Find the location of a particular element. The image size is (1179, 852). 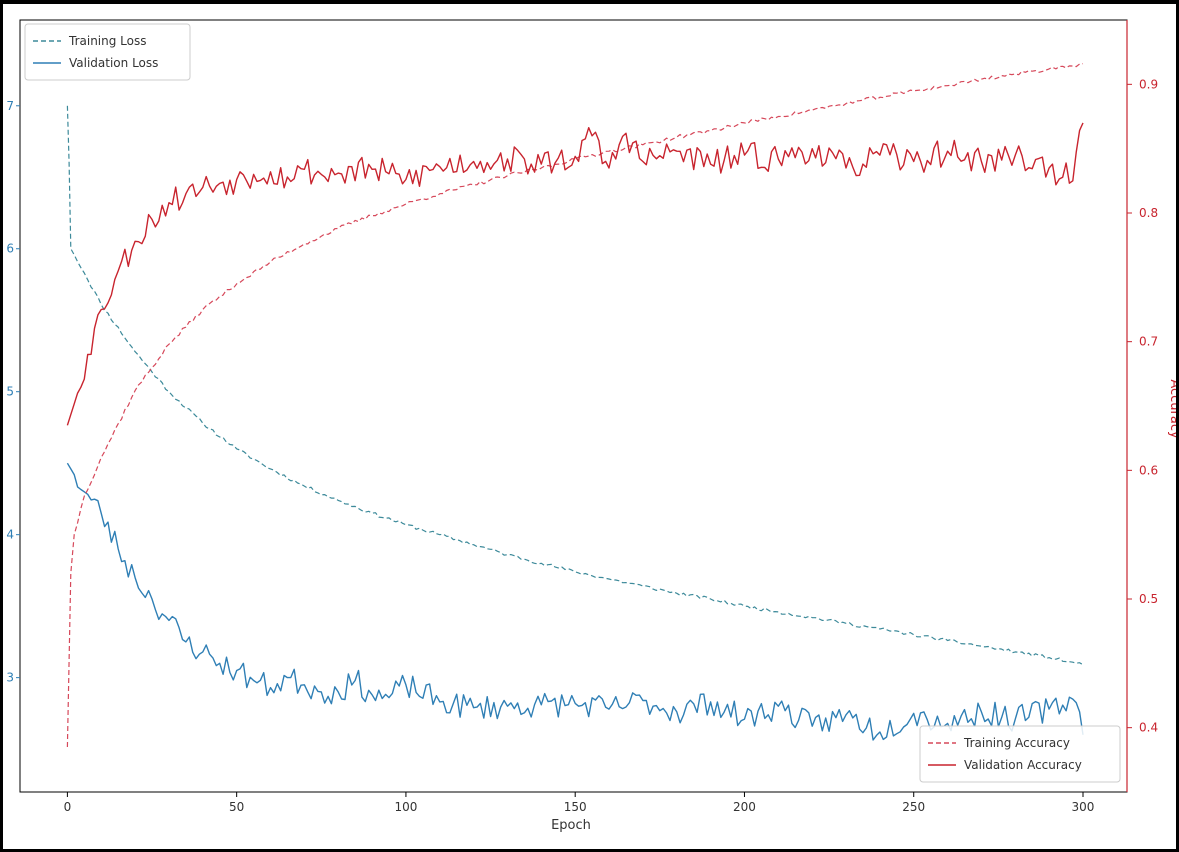

y-axis-right-label: Accuracy is located at coordinates (1171, 409).